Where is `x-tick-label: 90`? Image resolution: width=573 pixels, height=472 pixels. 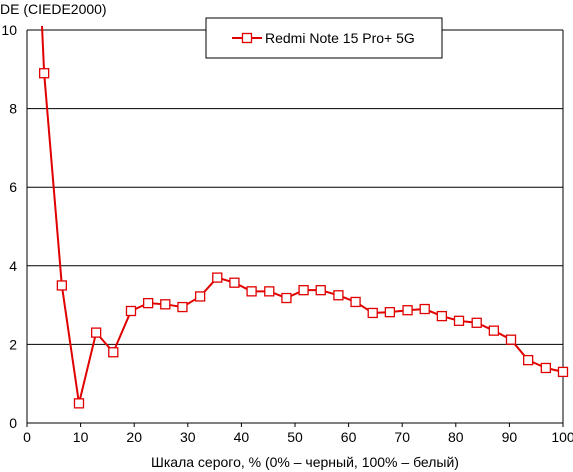
x-tick-label: 90 is located at coordinates (510, 437).